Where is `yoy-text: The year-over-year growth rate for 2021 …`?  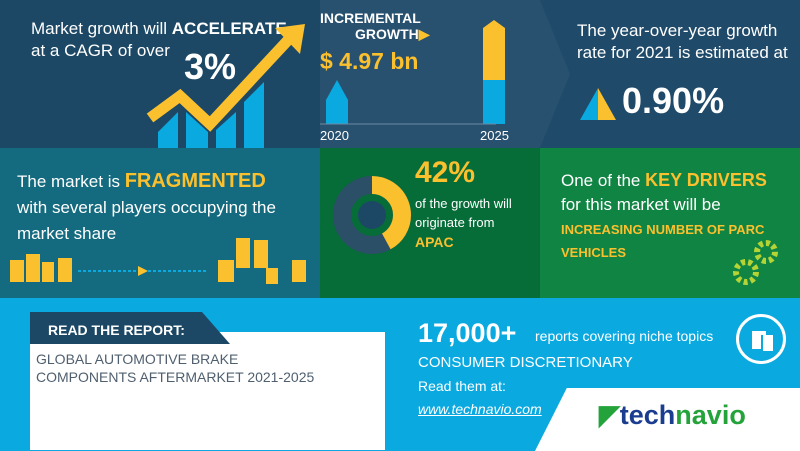 yoy-text: The year-over-year growth rate for 2021 … is located at coordinates (682, 41).